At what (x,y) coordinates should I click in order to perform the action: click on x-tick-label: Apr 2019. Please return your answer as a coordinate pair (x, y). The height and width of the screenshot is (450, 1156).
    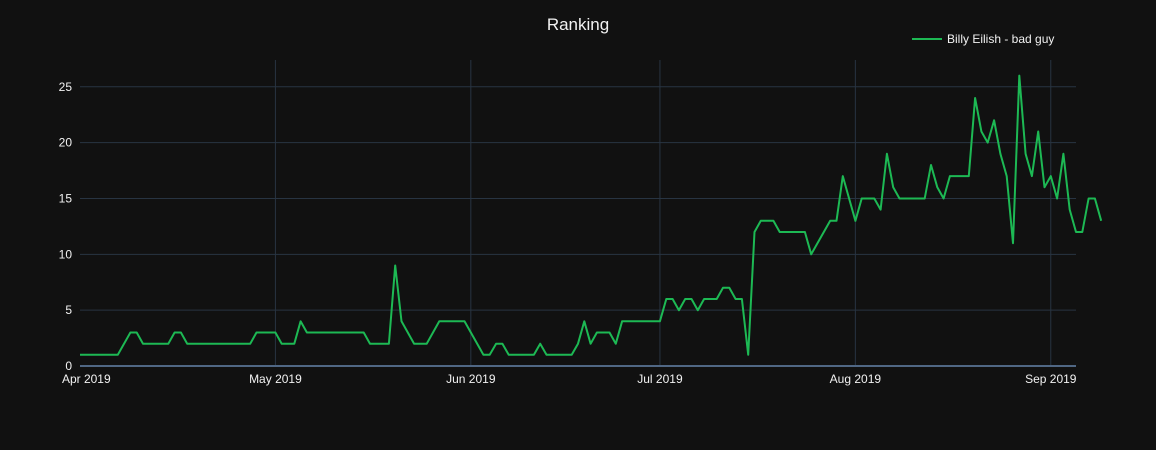
    Looking at the image, I should click on (86, 379).